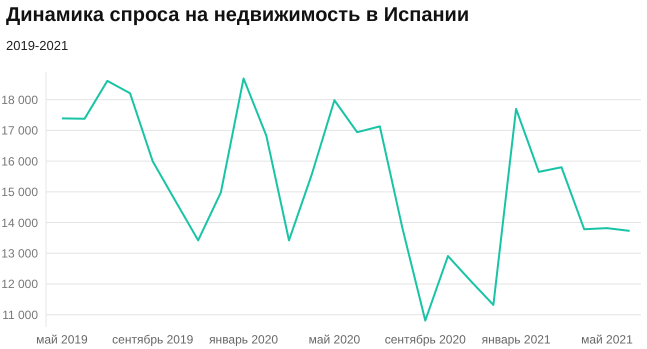 The width and height of the screenshot is (647, 349). I want to click on x-tick-label: январь 2021, so click(516, 339).